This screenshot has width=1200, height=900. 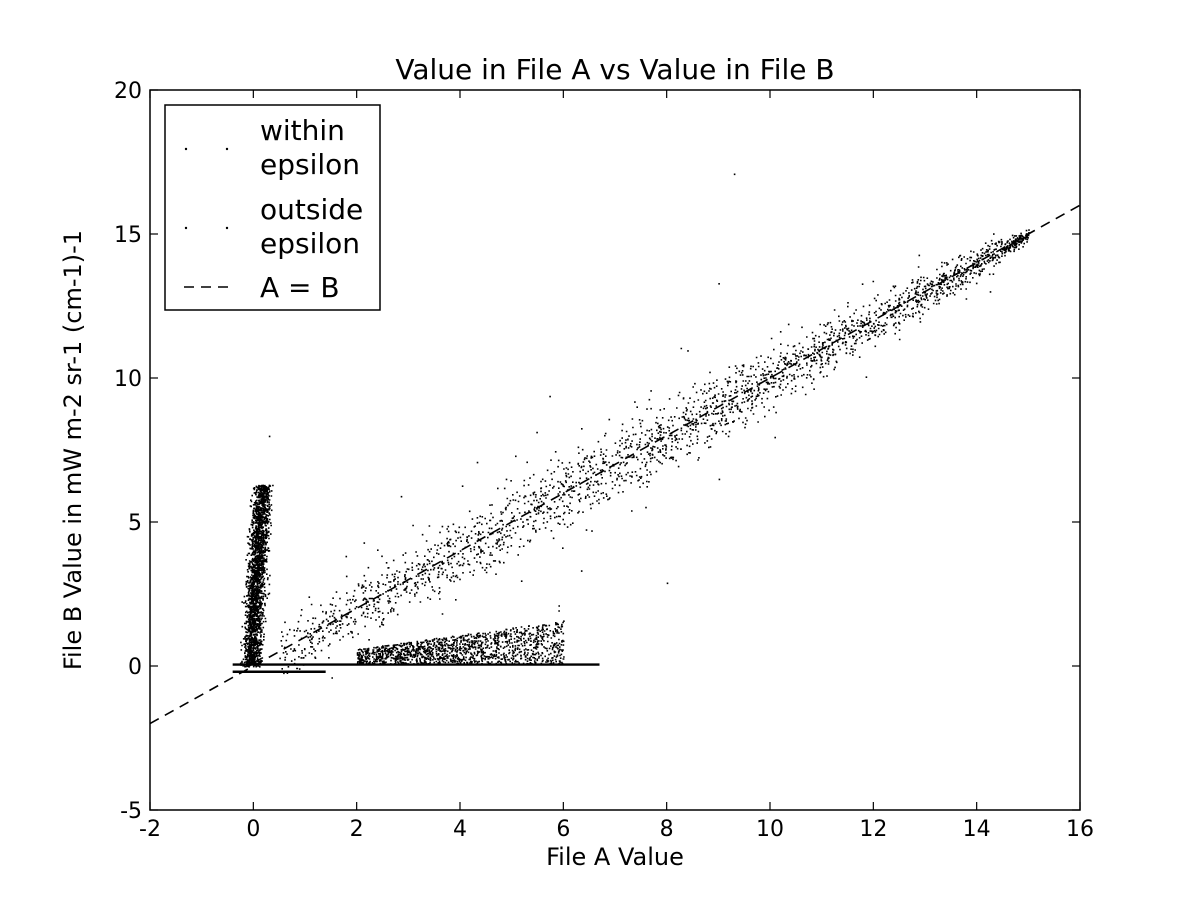 I want to click on x-tick-label: 0, so click(x=253, y=829).